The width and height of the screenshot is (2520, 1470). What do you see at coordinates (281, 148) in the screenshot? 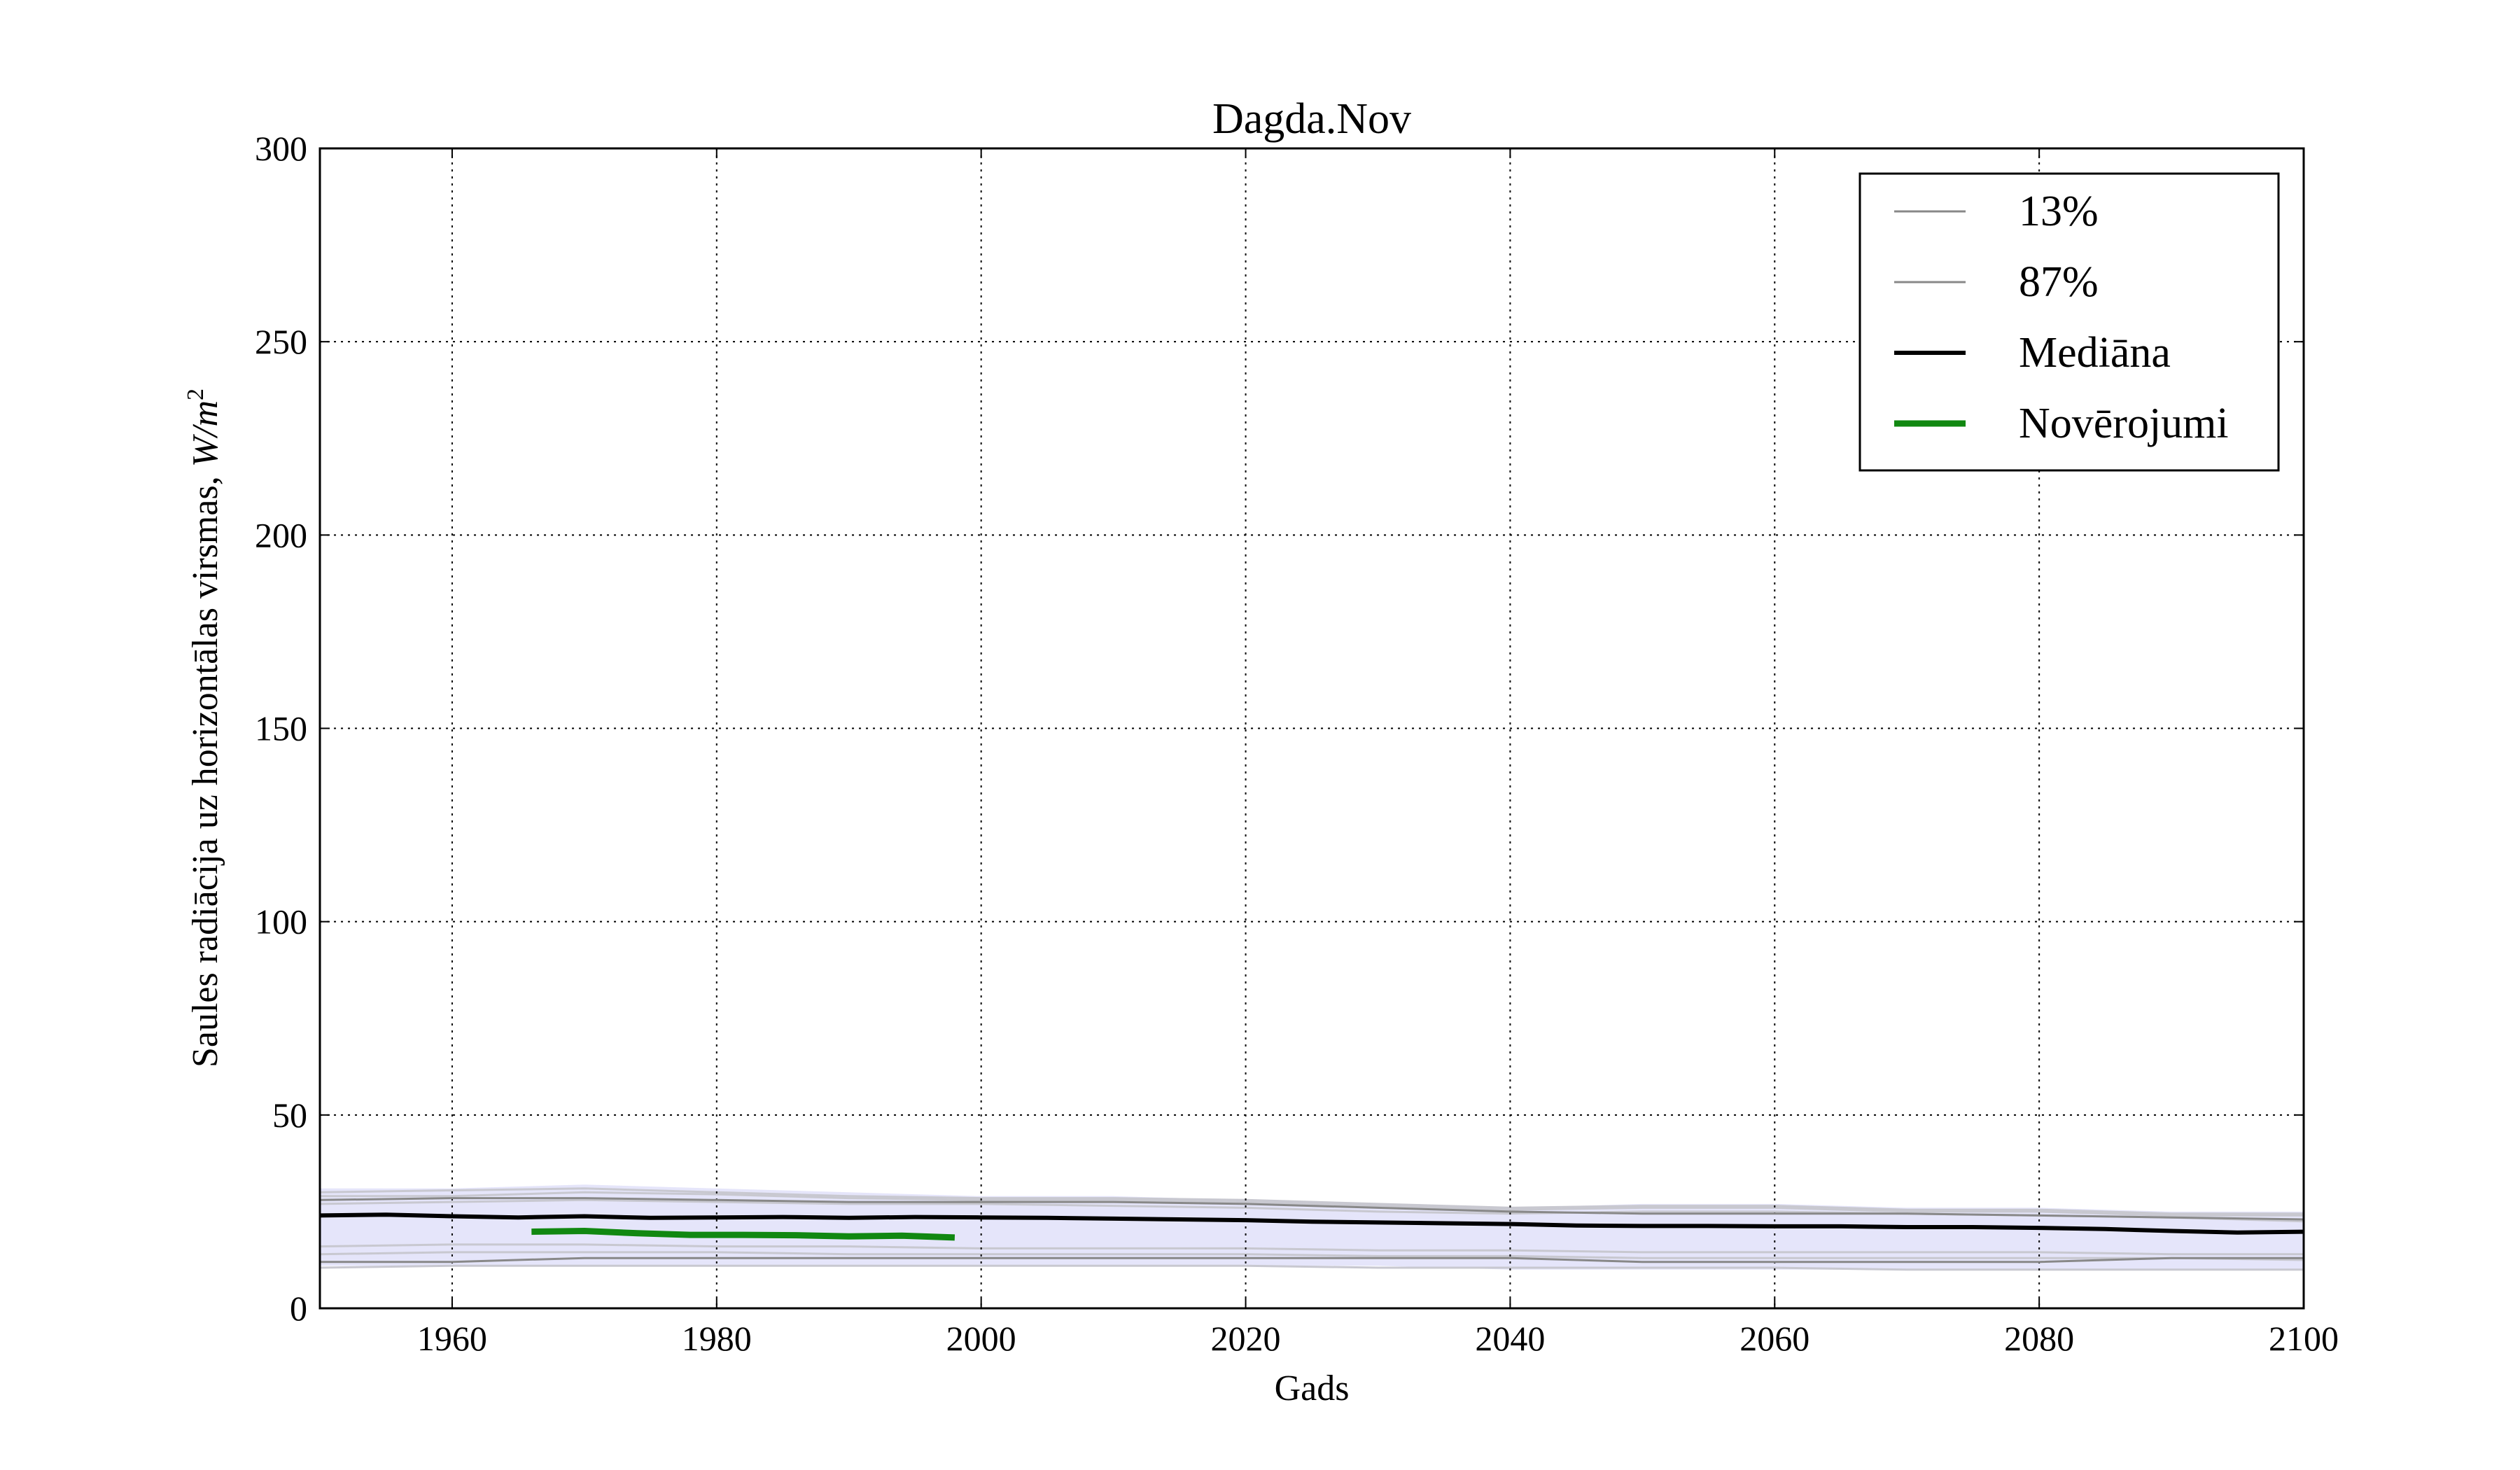
I see `y-tick-label: 300` at bounding box center [281, 148].